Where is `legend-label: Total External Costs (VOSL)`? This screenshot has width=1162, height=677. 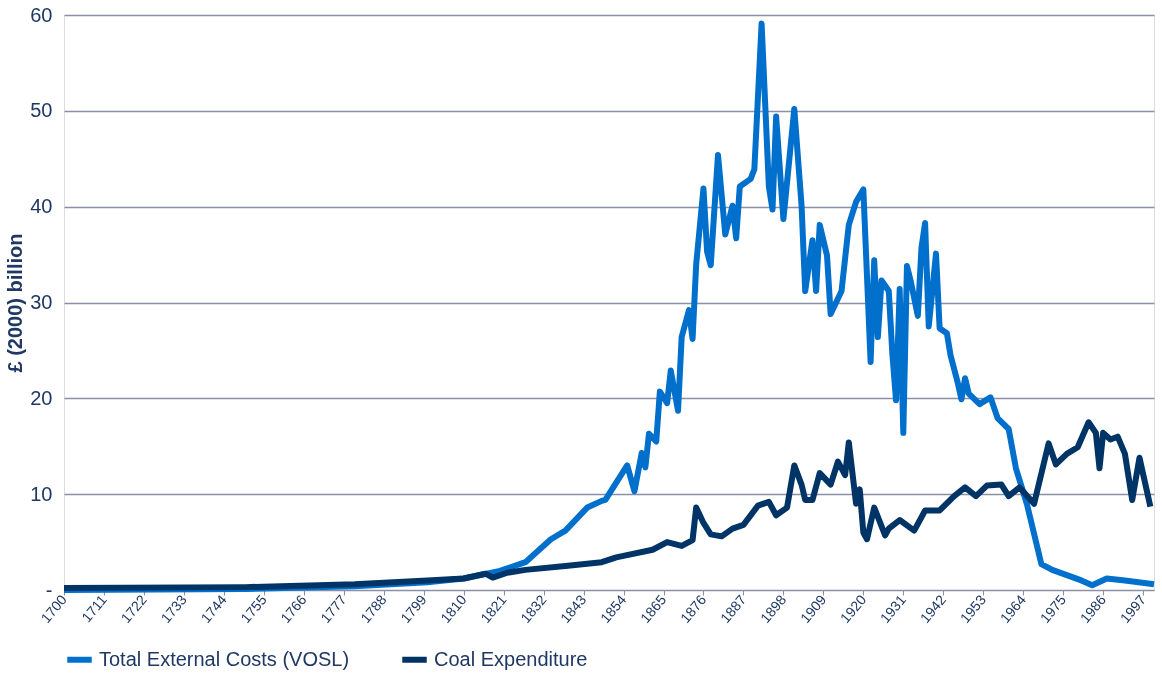
legend-label: Total External Costs (VOSL) is located at coordinates (224, 658).